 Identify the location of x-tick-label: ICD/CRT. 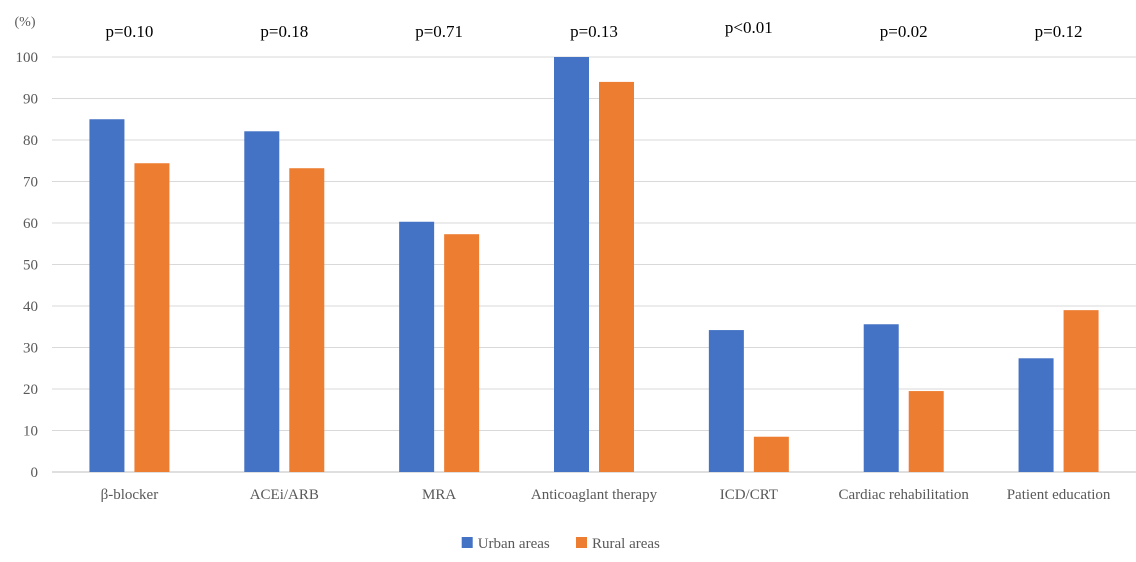
(749, 495).